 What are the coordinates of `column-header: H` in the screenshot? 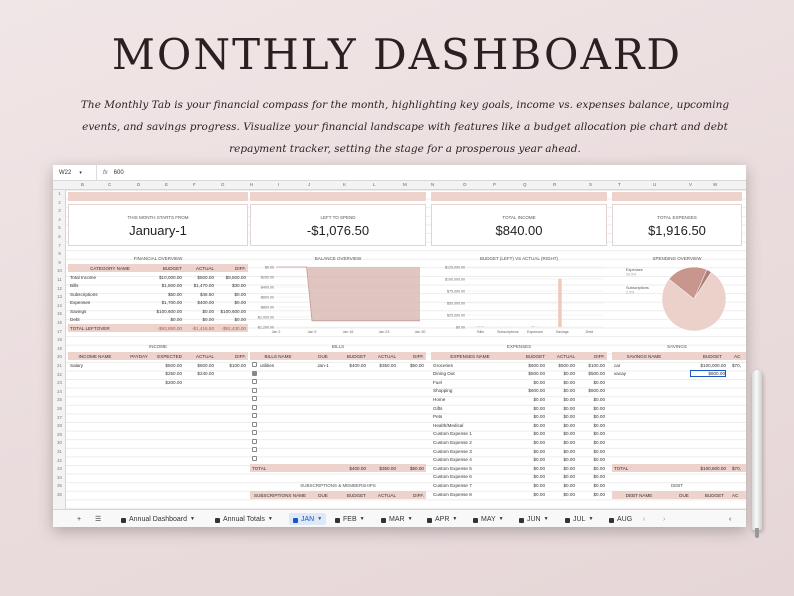 It's located at (252, 184).